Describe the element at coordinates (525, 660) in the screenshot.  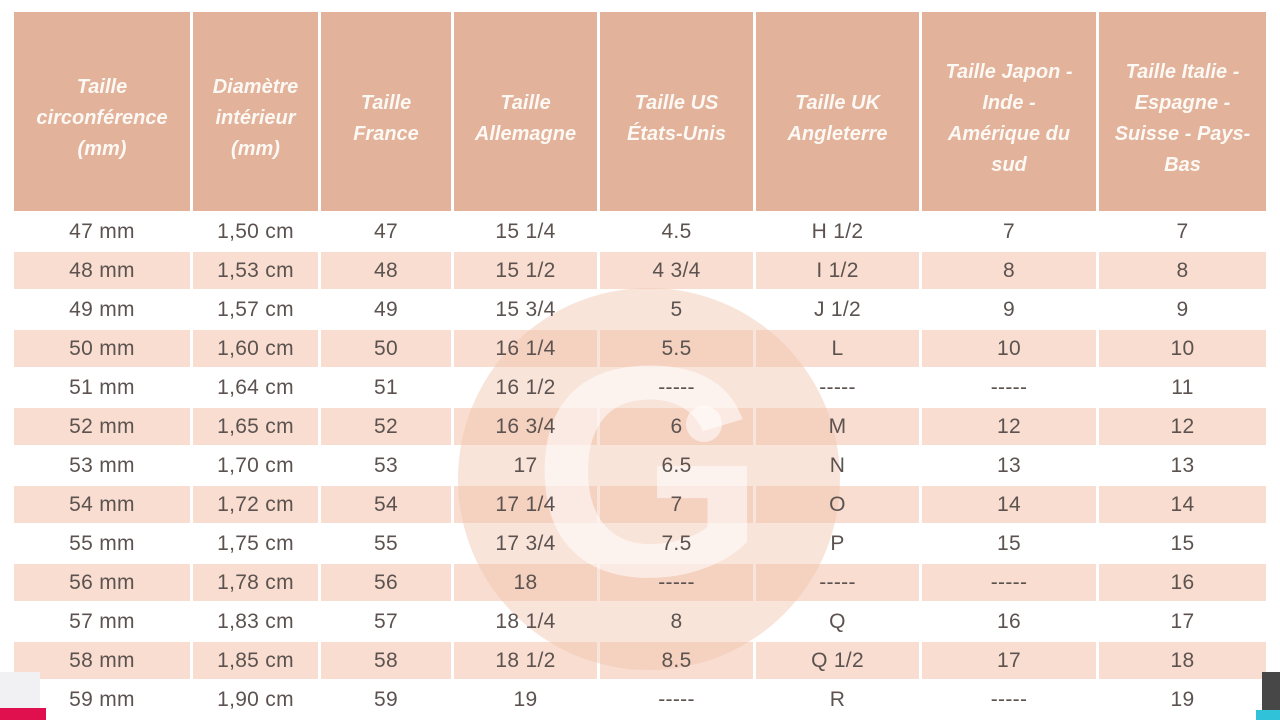
I see `table-cell: 18 1/2` at that location.